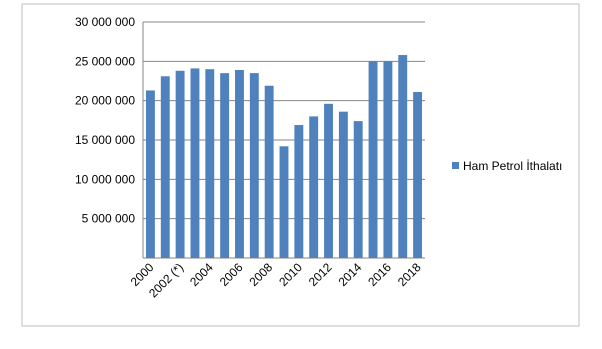 This screenshot has height=349, width=602. What do you see at coordinates (105, 61) in the screenshot?
I see `y-tick-label: 25 000 000` at bounding box center [105, 61].